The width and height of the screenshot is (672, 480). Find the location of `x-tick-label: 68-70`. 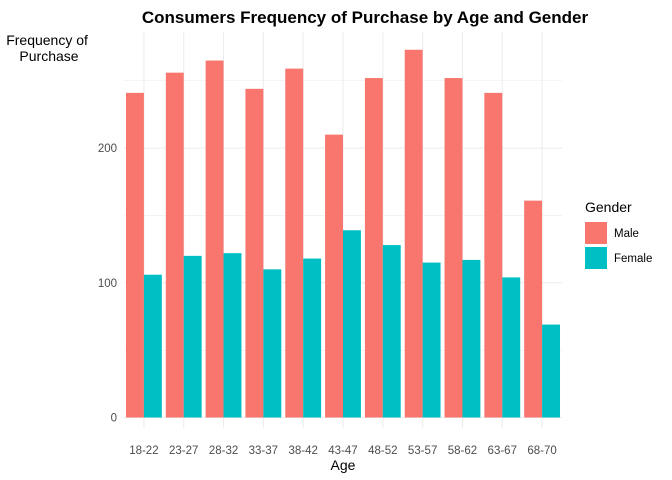

x-tick-label: 68-70 is located at coordinates (541, 451).